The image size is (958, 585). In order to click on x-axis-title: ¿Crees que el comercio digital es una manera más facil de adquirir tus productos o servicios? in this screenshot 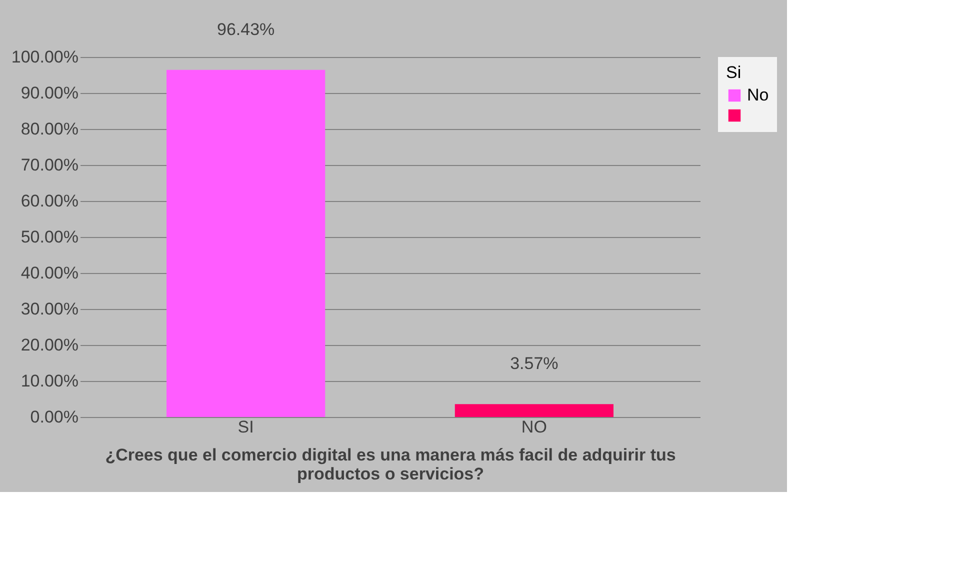, I will do `click(390, 465)`.